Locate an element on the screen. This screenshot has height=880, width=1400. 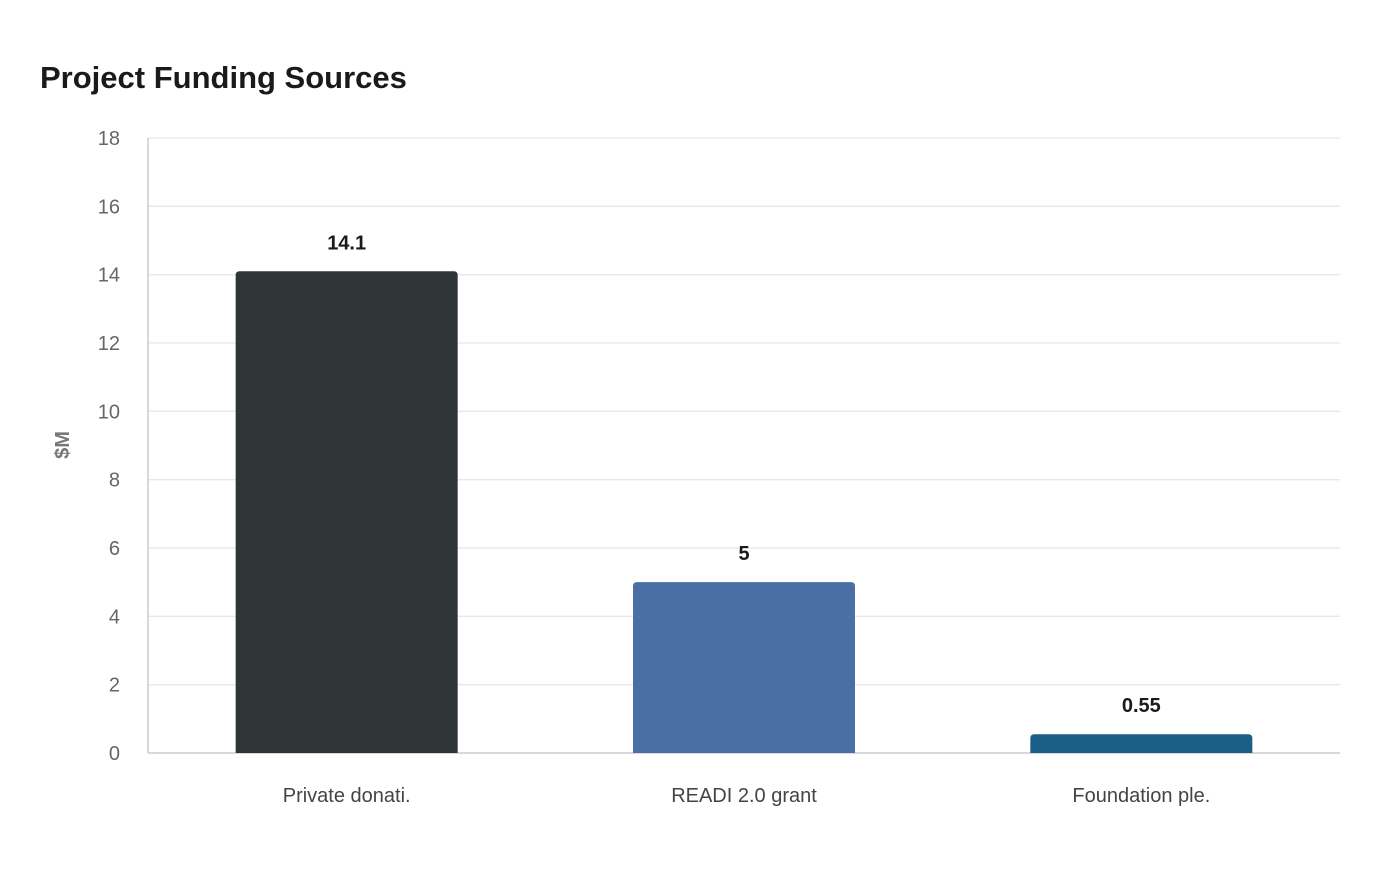
y-tick-label: 4 is located at coordinates (114, 617).